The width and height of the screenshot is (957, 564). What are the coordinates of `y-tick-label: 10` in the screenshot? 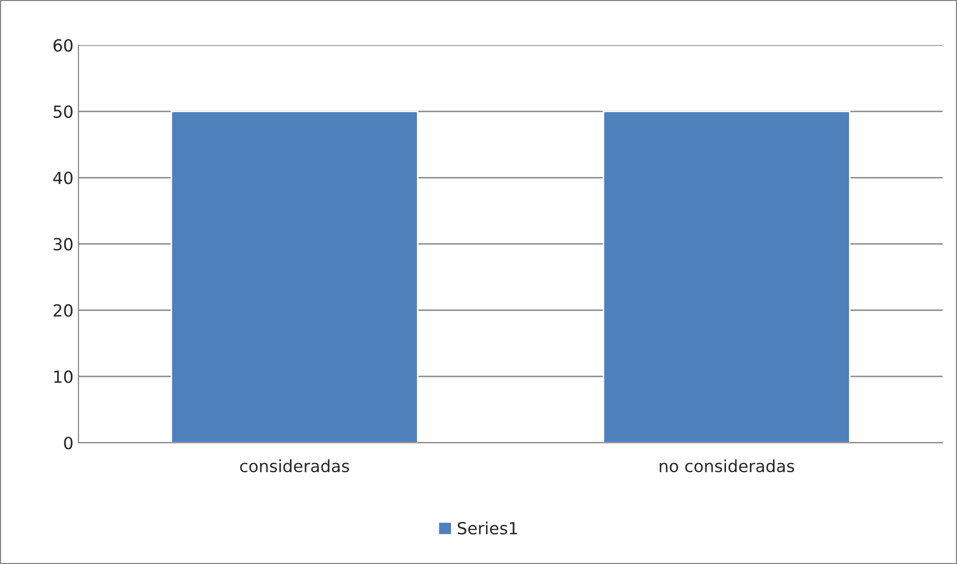 It's located at (63, 377).